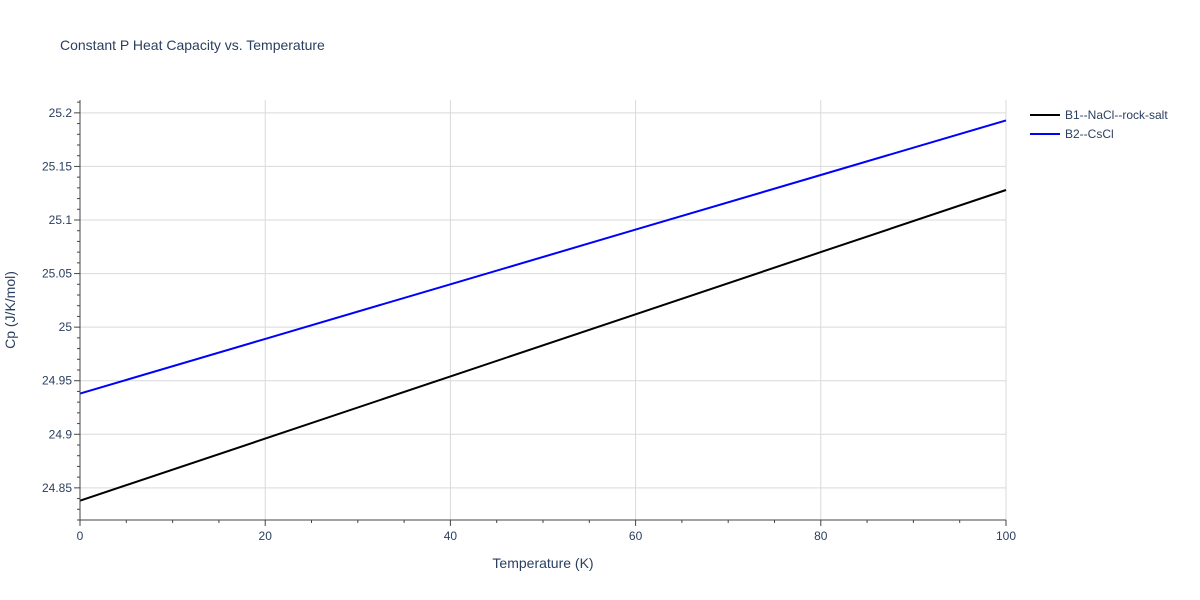 The image size is (1200, 600). What do you see at coordinates (451, 536) in the screenshot?
I see `x-tick-label: 40` at bounding box center [451, 536].